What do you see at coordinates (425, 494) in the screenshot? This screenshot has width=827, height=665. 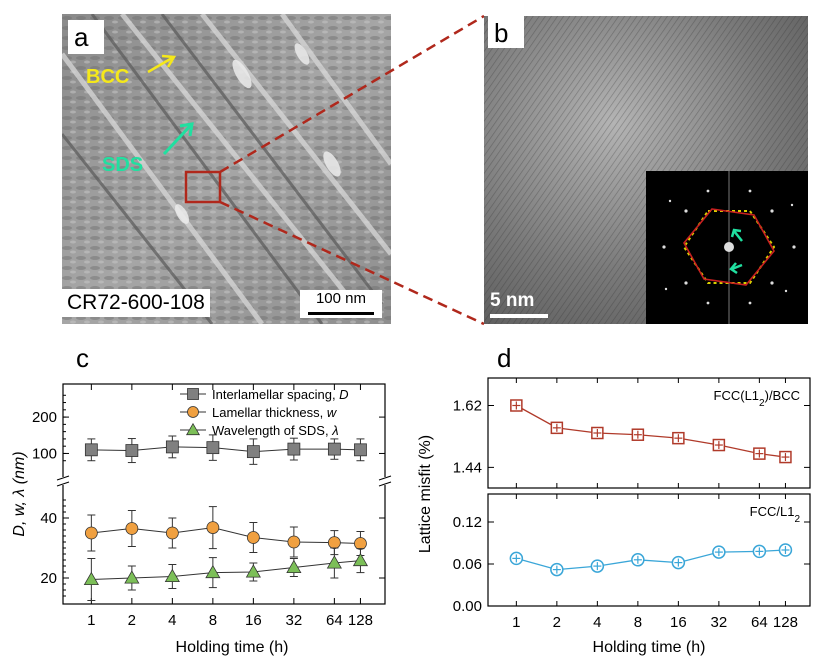 I see `chart-d-ylabel: Lattice misfit (%)` at bounding box center [425, 494].